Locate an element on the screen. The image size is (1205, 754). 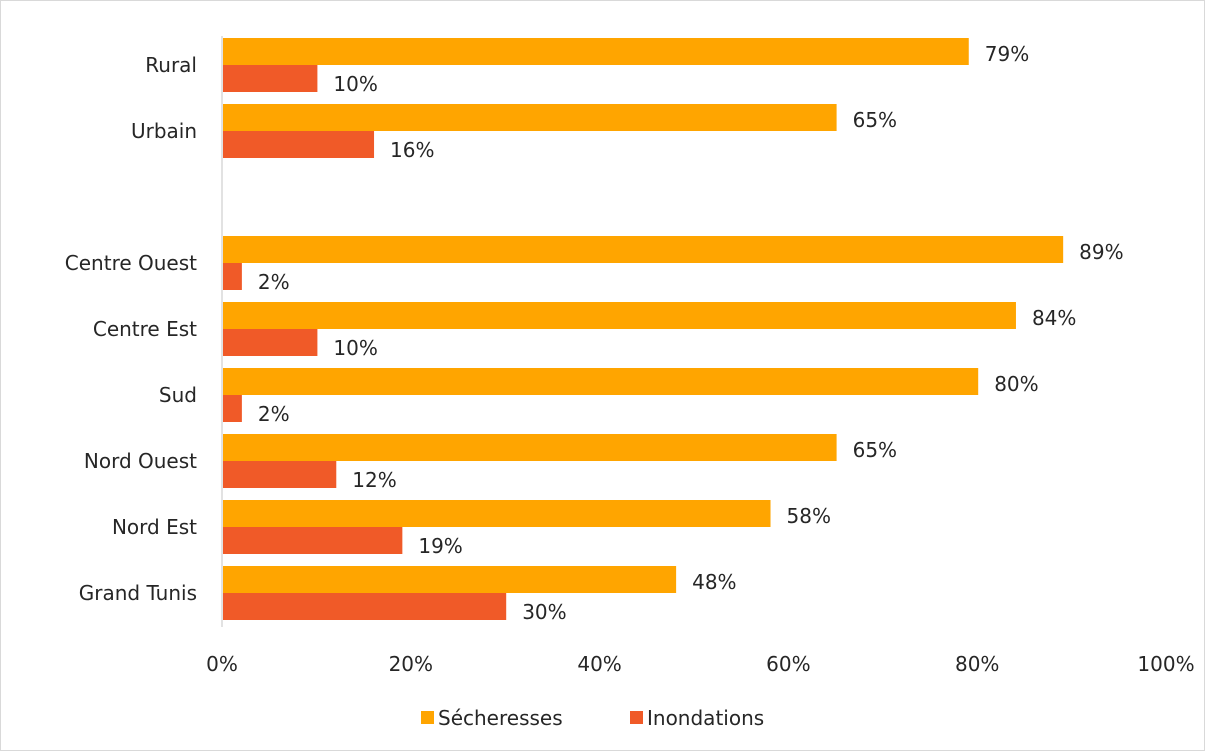
category-label: Nord Ouest is located at coordinates (140, 461).